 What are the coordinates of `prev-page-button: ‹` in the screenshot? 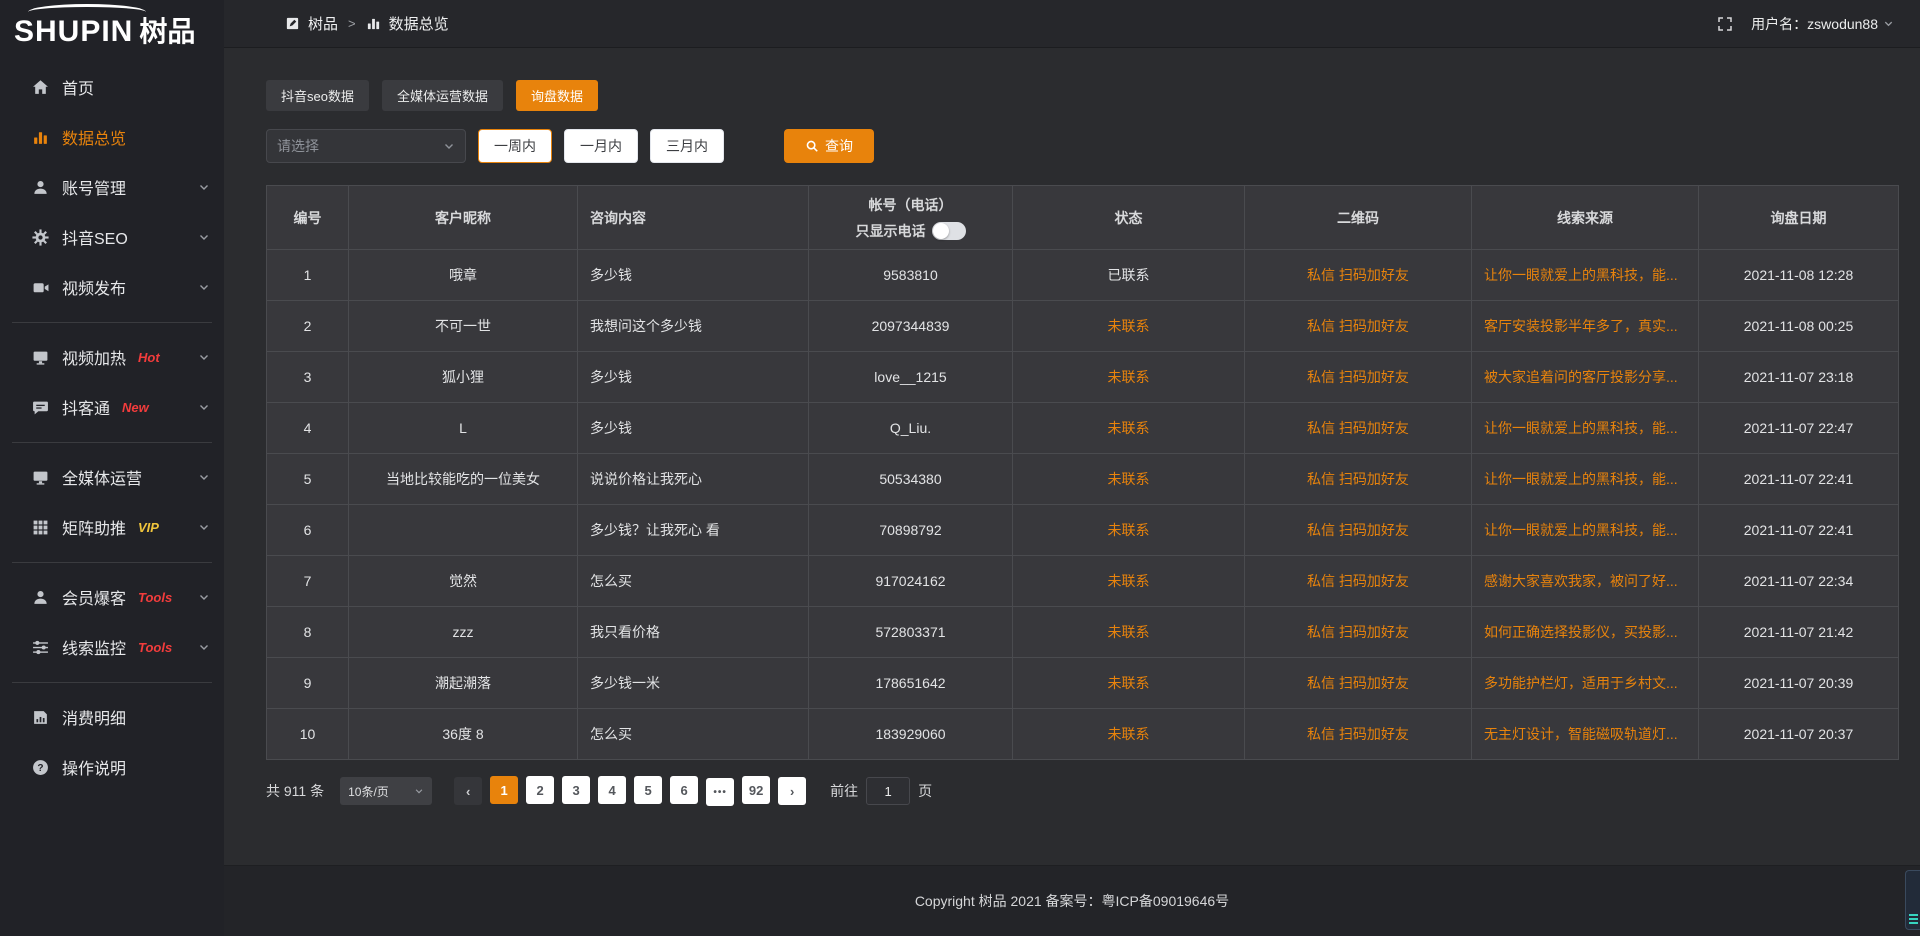 It's located at (468, 791).